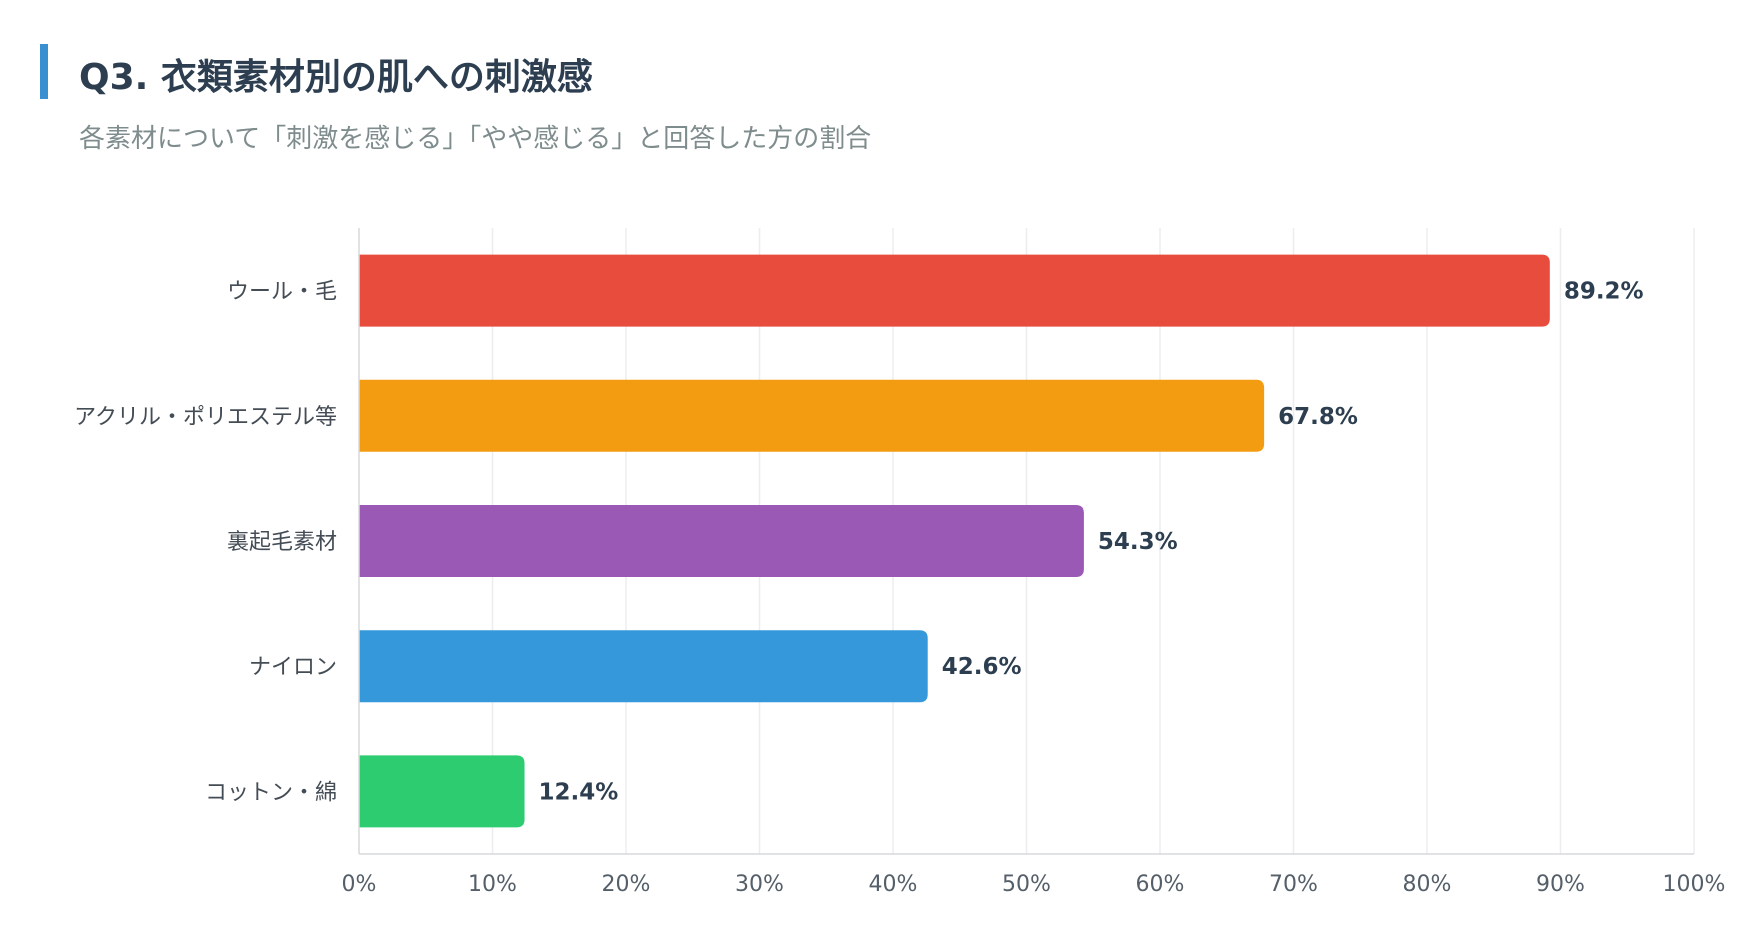 Image resolution: width=1760 pixels, height=952 pixels. What do you see at coordinates (982, 667) in the screenshot?
I see `value-label: 42.6%` at bounding box center [982, 667].